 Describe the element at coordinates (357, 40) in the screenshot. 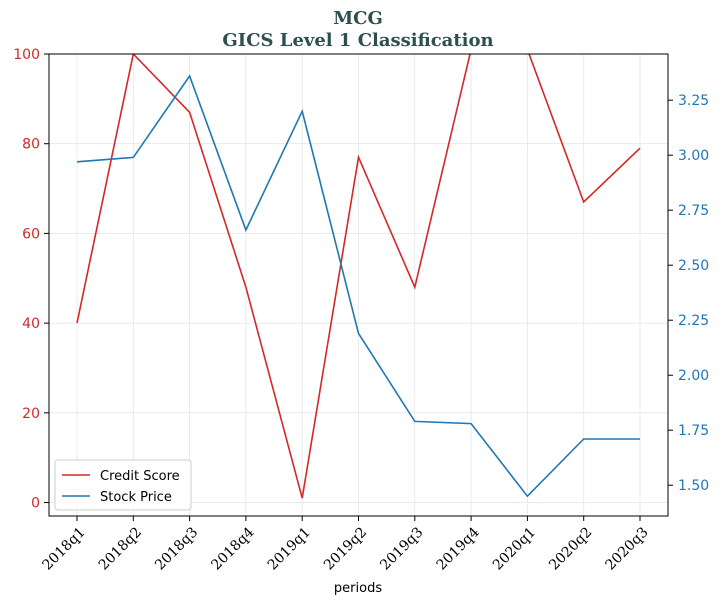

I see `chart-subtitle: GICS Level 1 Classification` at that location.